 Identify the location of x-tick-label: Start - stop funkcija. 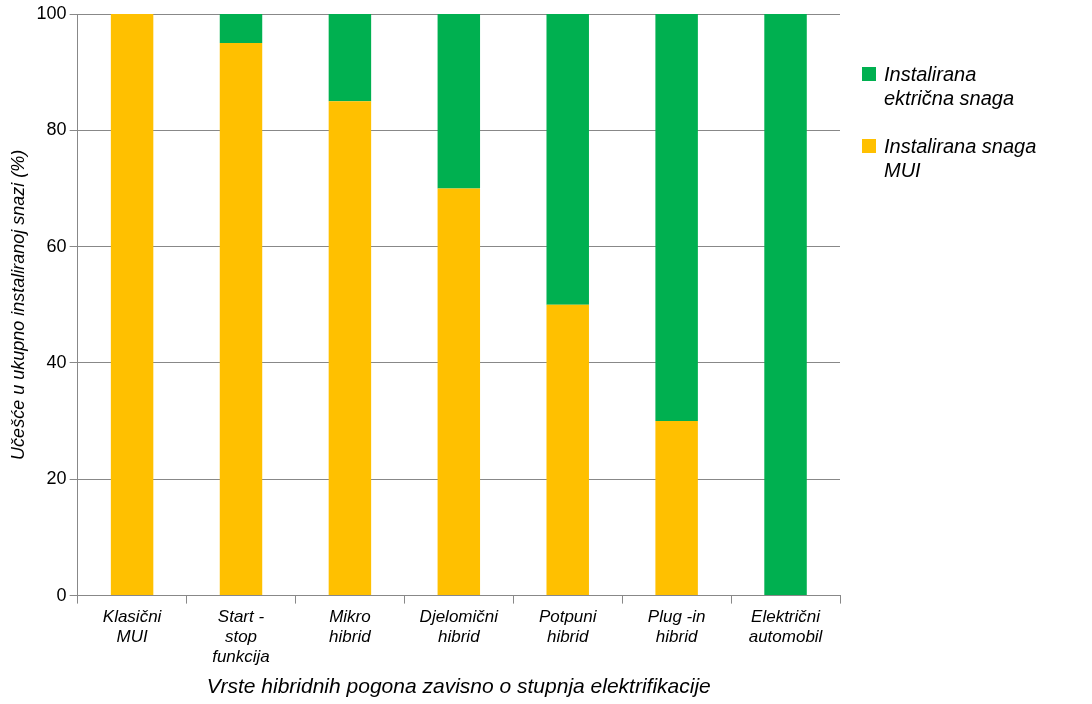
(241, 636).